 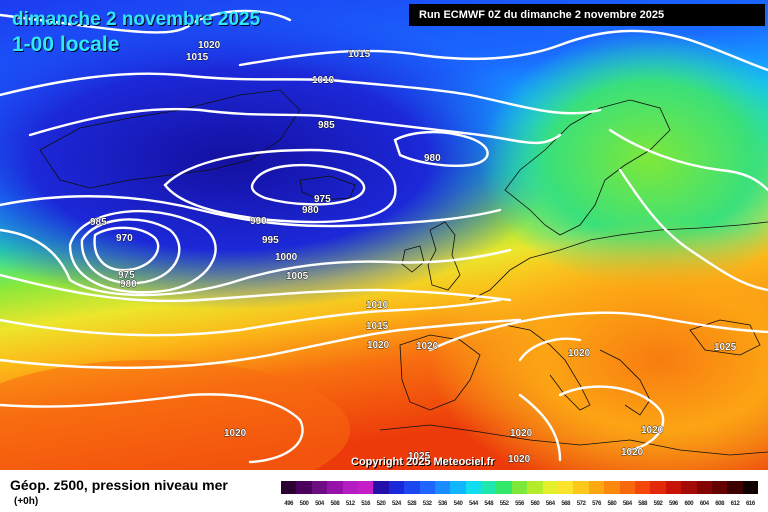 What do you see at coordinates (750, 504) in the screenshot?
I see `color-scale-value: 616` at bounding box center [750, 504].